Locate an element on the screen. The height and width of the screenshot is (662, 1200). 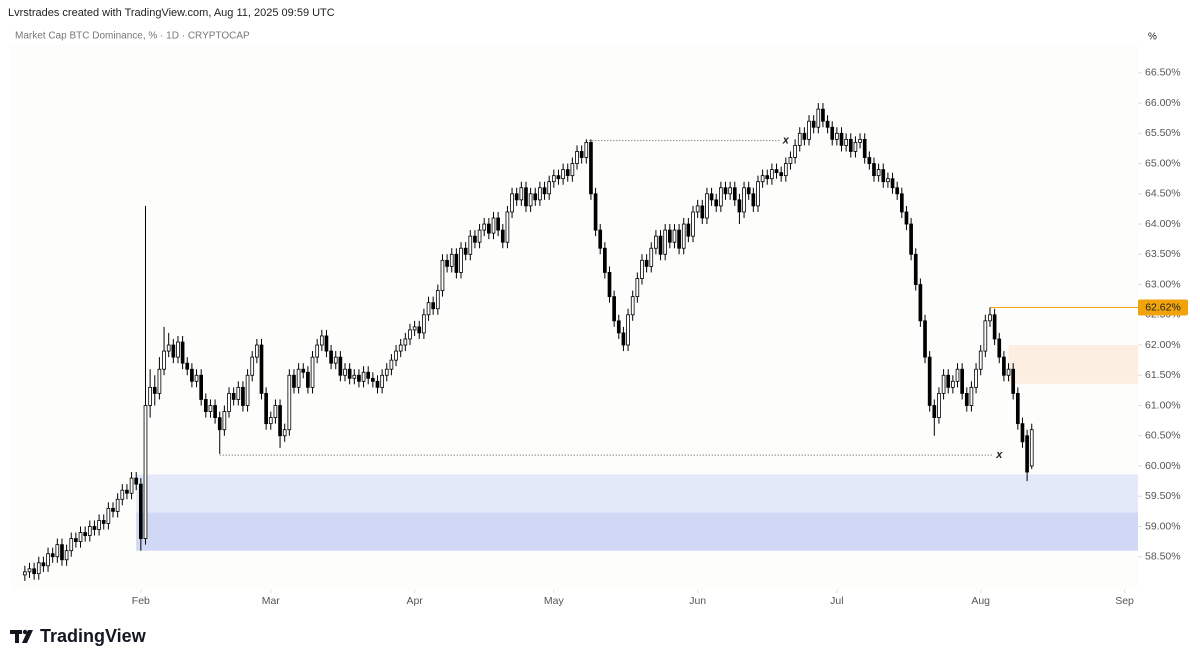
x-tick-label: Mar is located at coordinates (271, 601).